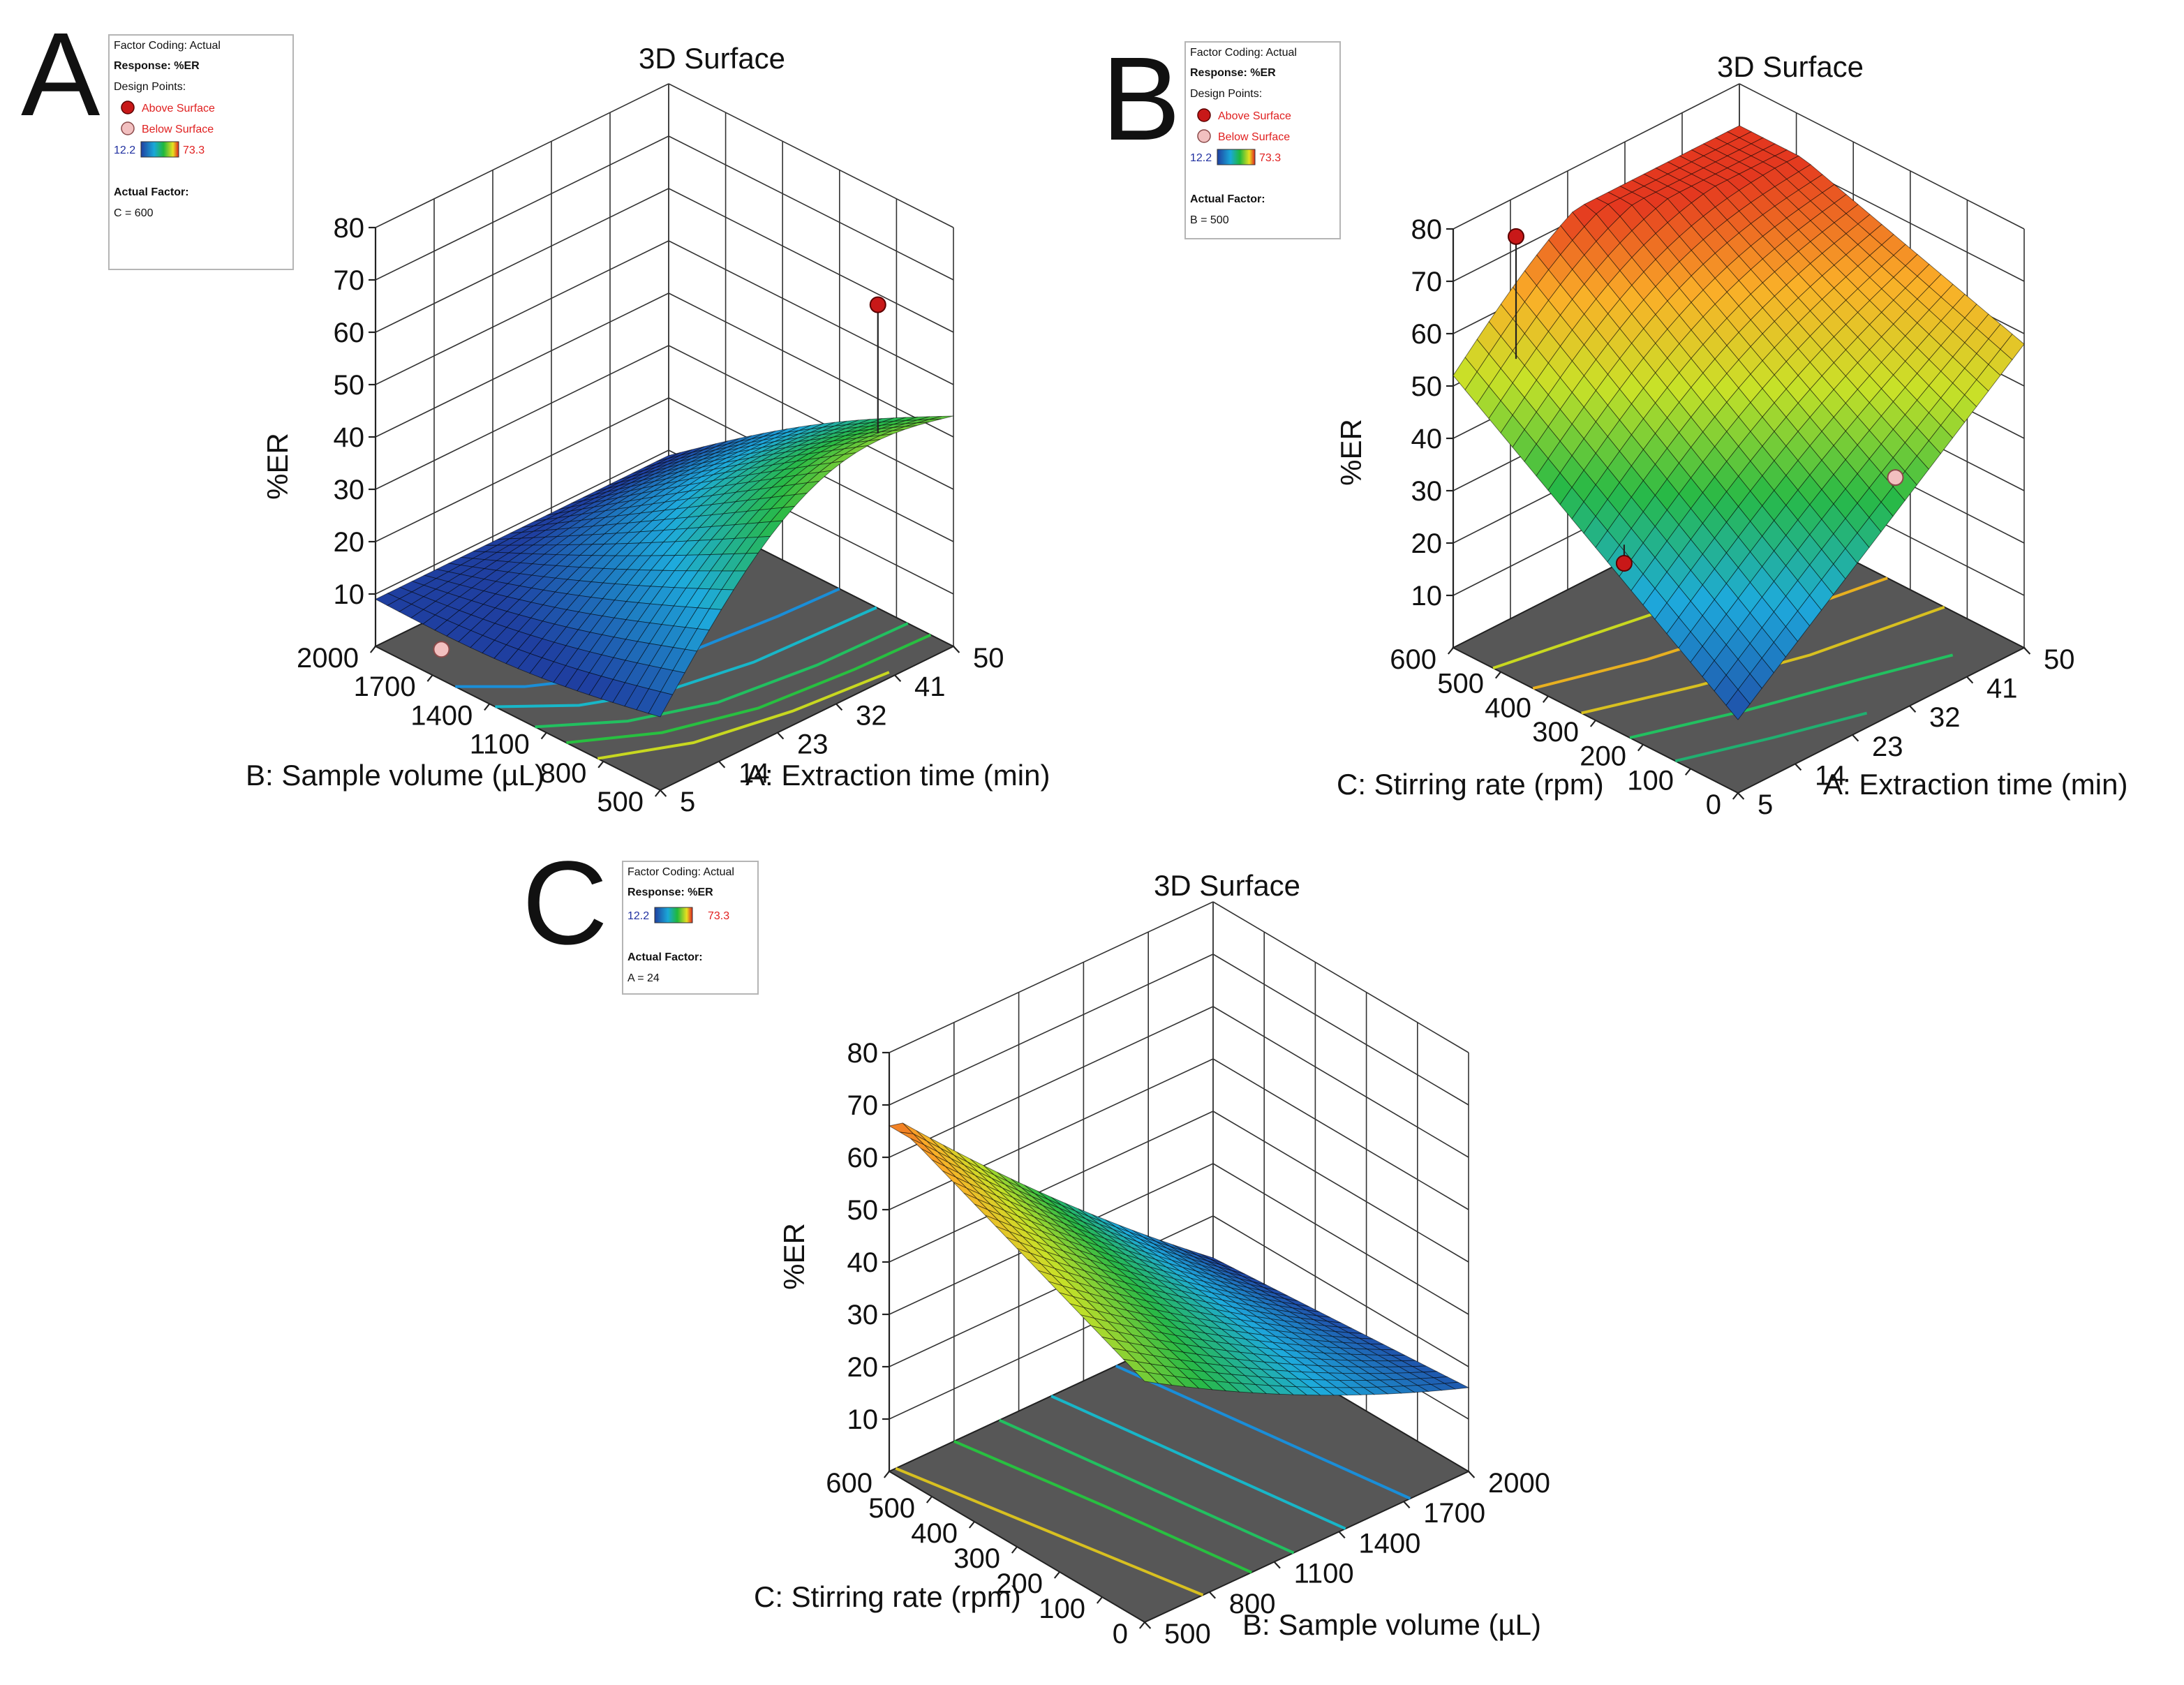 This screenshot has height=1685, width=2184. What do you see at coordinates (1236, 157) in the screenshot?
I see `legend-color-scale` at bounding box center [1236, 157].